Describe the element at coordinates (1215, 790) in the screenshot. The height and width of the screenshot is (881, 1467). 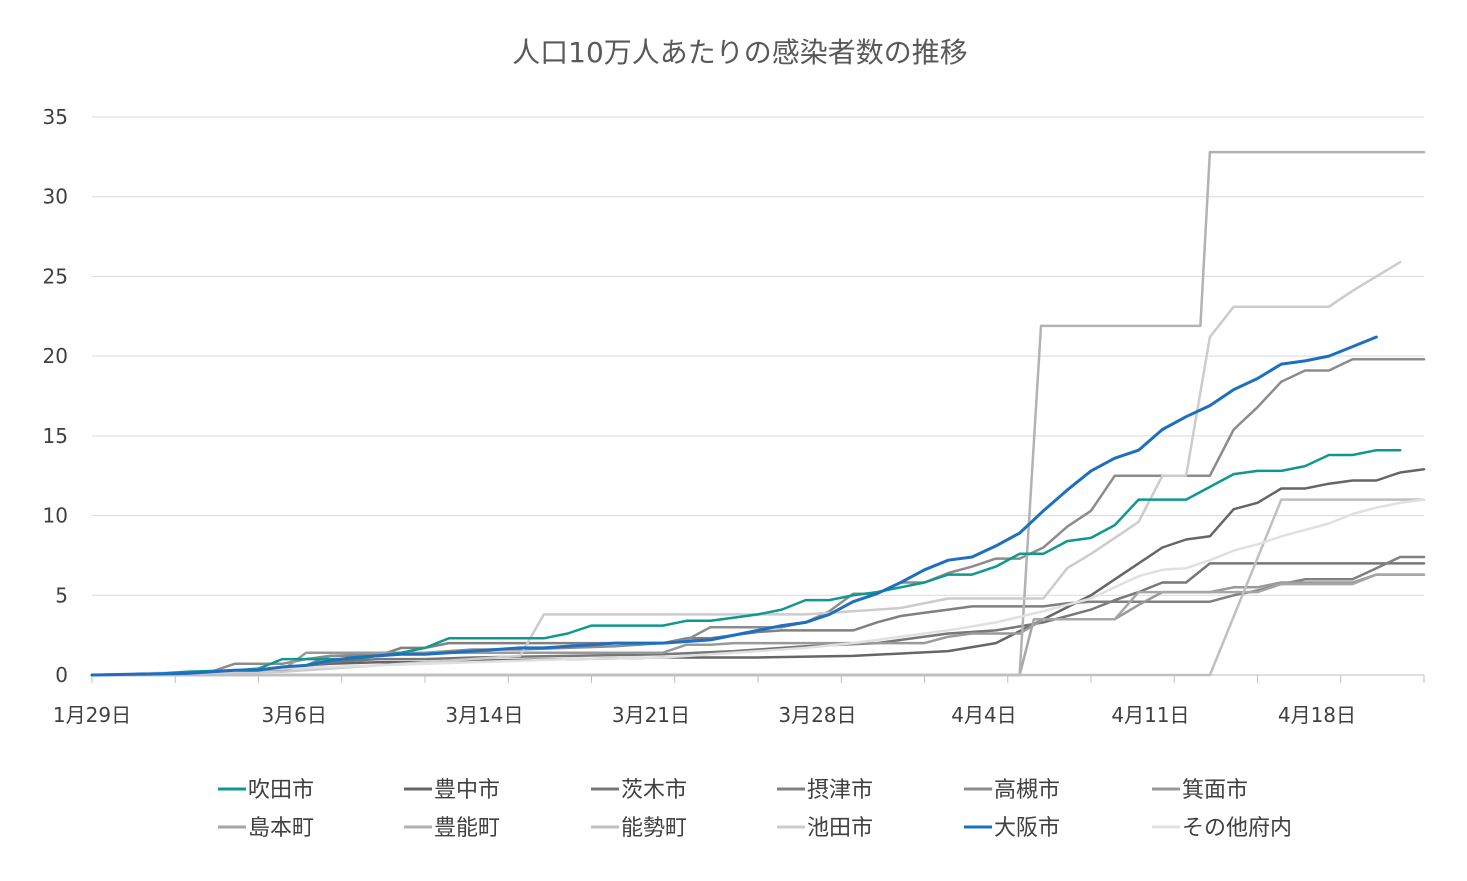
I see `legend-label: 箕面市` at that location.